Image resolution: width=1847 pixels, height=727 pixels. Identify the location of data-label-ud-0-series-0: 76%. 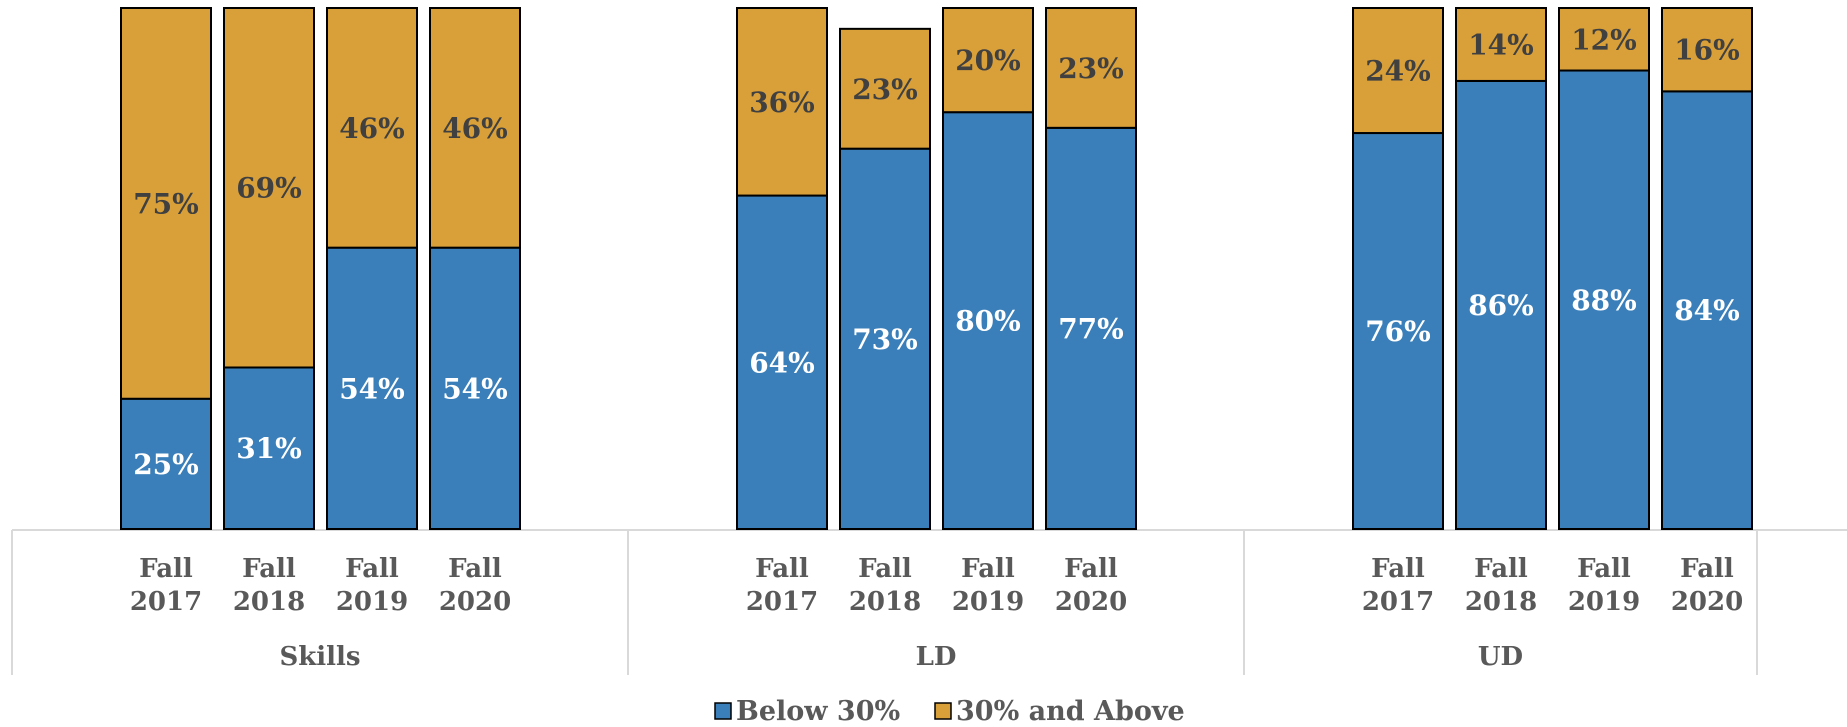
(1398, 331).